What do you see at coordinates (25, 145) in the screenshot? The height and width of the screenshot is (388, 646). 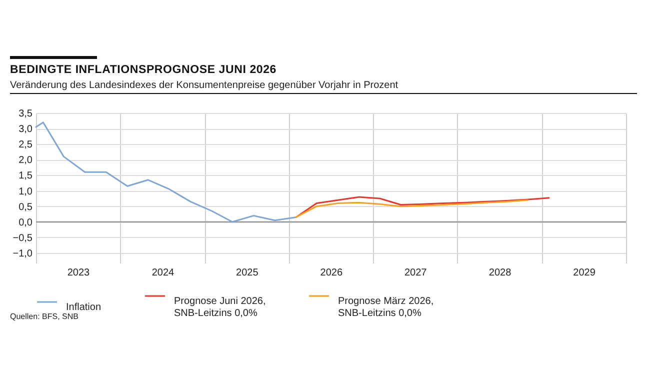 I see `y-tick-label: 2,5` at bounding box center [25, 145].